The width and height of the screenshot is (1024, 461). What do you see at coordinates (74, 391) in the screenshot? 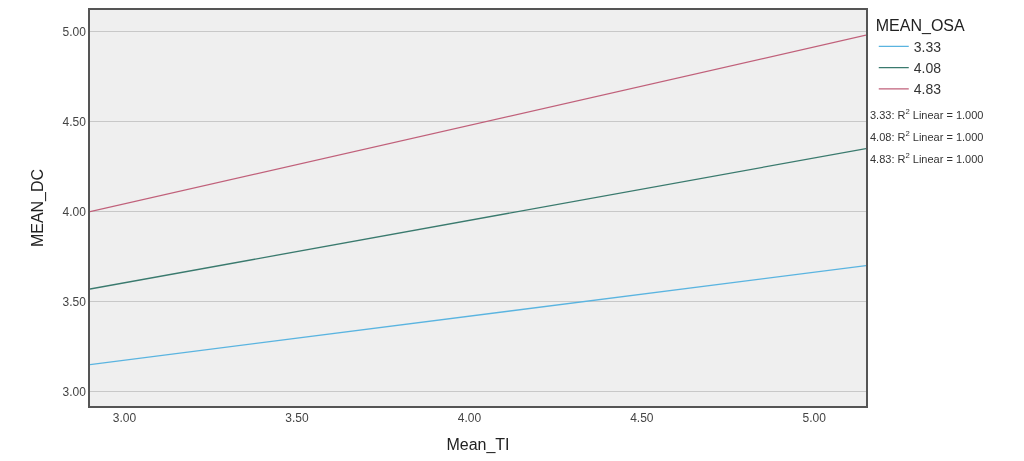
I see `y-tick-label: 3.00` at bounding box center [74, 391].